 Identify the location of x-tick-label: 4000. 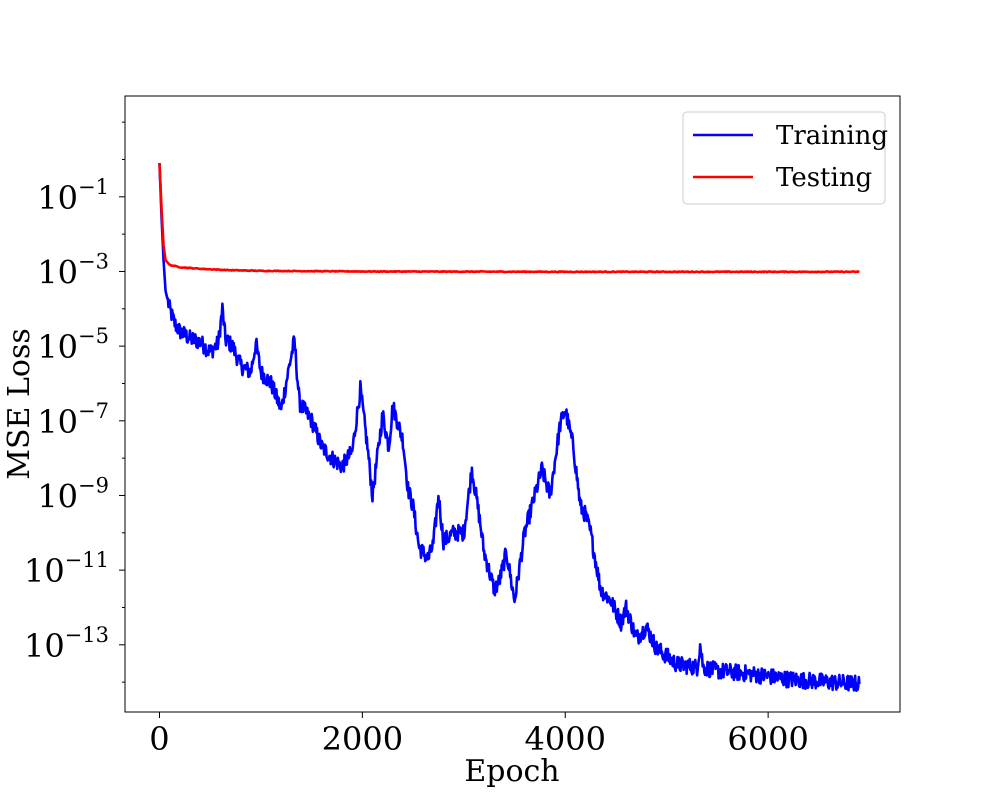
(565, 739).